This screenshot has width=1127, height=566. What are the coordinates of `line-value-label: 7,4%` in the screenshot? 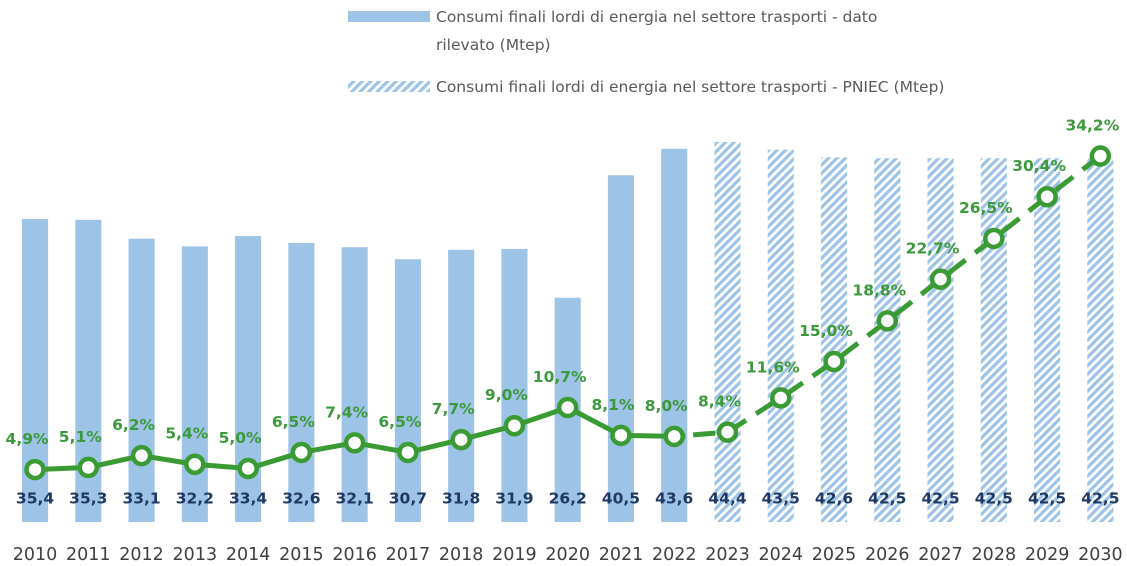 It's located at (346, 412).